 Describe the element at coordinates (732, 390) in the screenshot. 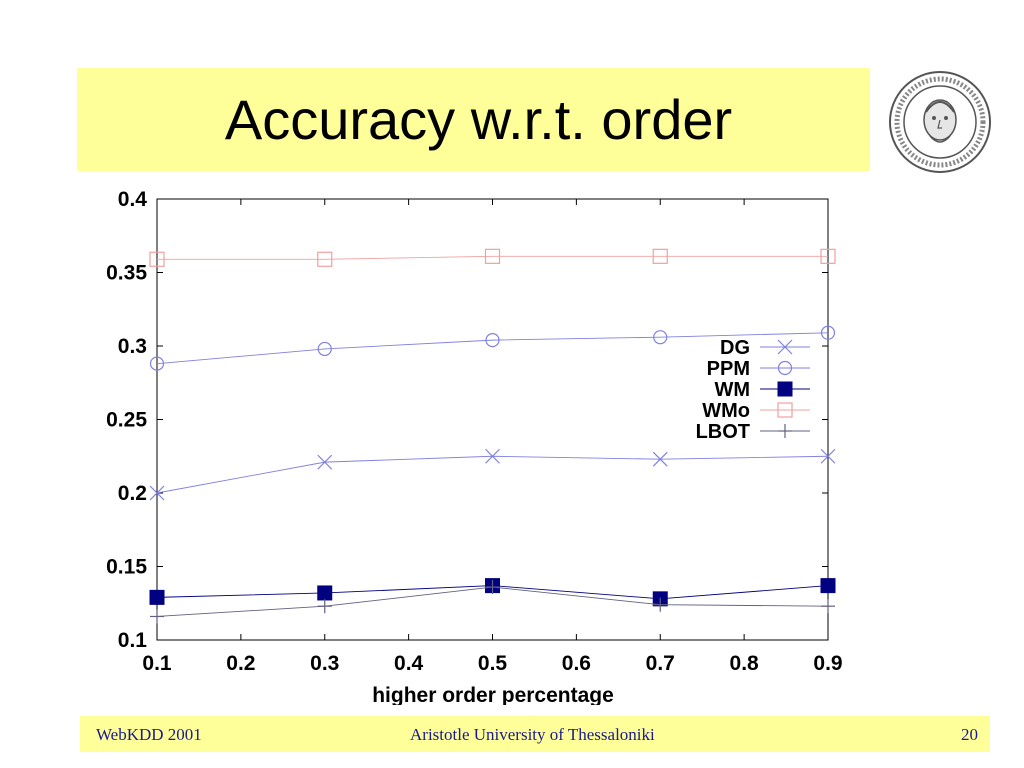

I see `legend-label: WM` at that location.